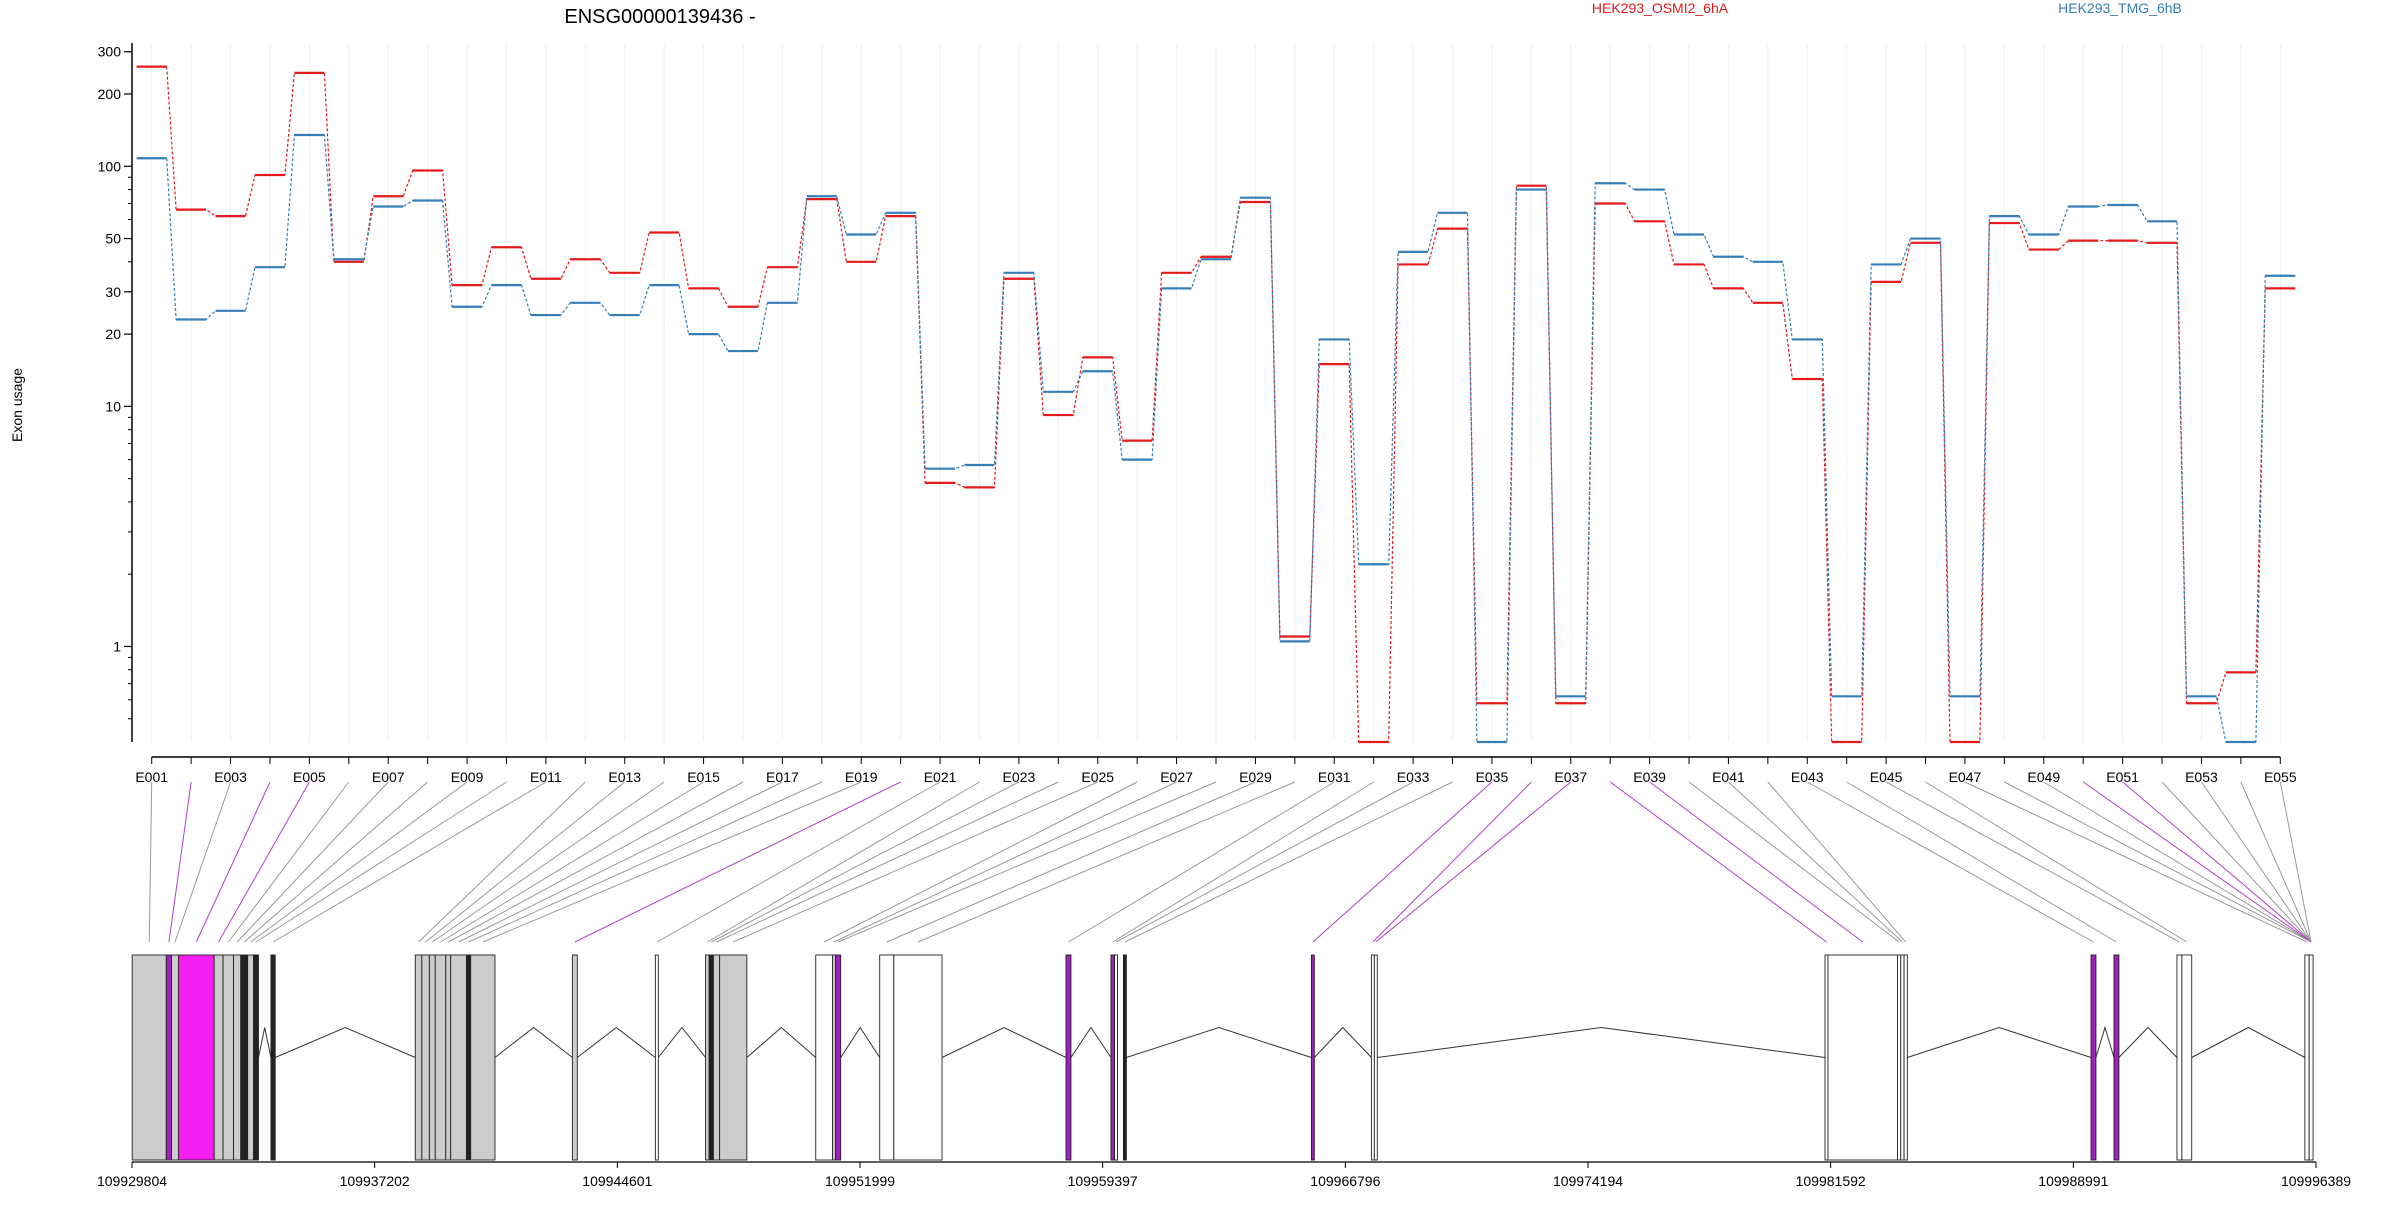 The width and height of the screenshot is (2400, 1205). What do you see at coordinates (110, 166) in the screenshot?
I see `y-tick-label: 100` at bounding box center [110, 166].